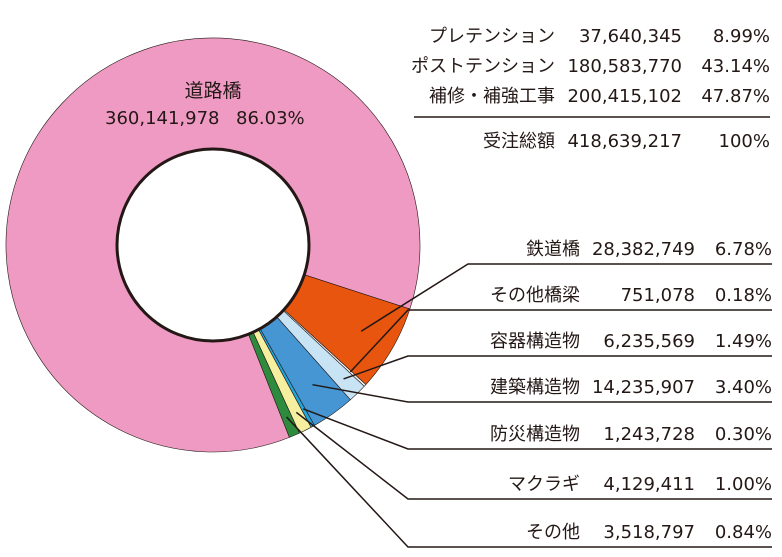 The image size is (782, 557). Describe the element at coordinates (624, 141) in the screenshot. I see `total-amount: 418,639,217` at that location.